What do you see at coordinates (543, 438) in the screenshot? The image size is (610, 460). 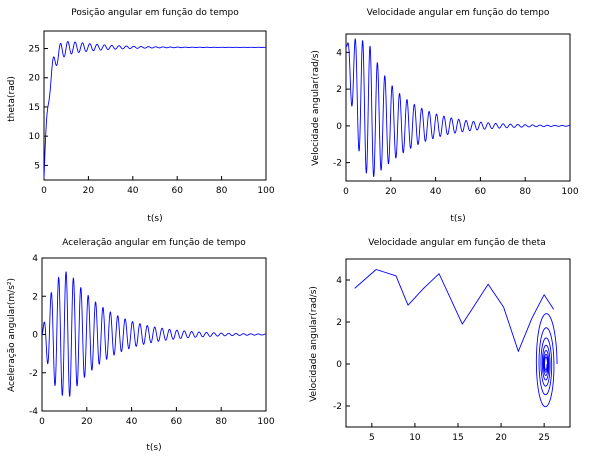 I see `x-tick-label: 25` at bounding box center [543, 438].